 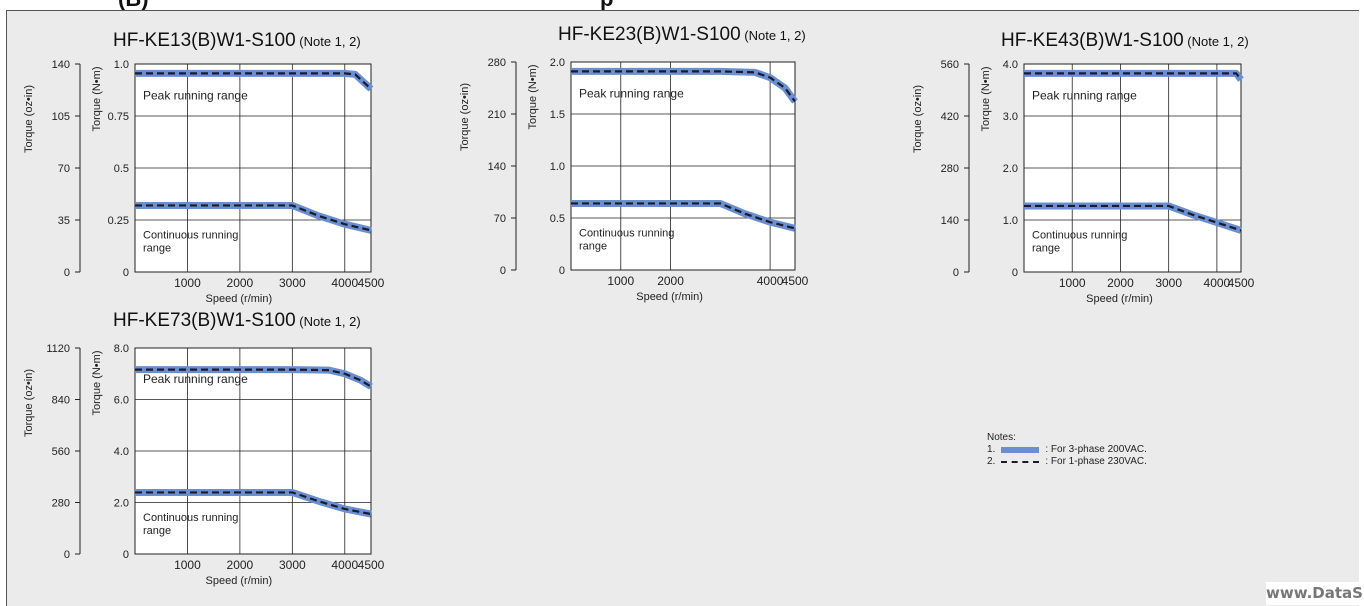 What do you see at coordinates (204, 40) in the screenshot?
I see `chart-title-text: HF-KE13(B)W1-S100` at bounding box center [204, 40].